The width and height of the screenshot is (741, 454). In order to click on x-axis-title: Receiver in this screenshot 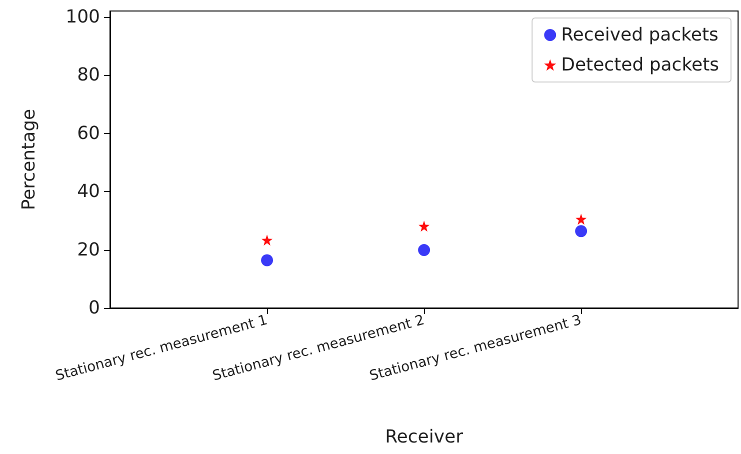, I will do `click(424, 437)`.